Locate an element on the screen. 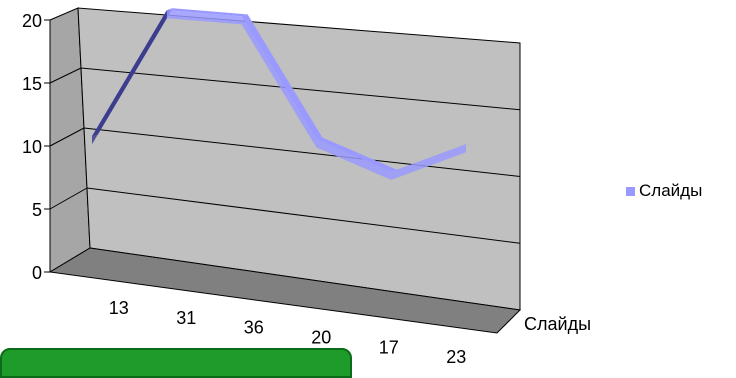  y-tick-label: 10 is located at coordinates (32, 147).